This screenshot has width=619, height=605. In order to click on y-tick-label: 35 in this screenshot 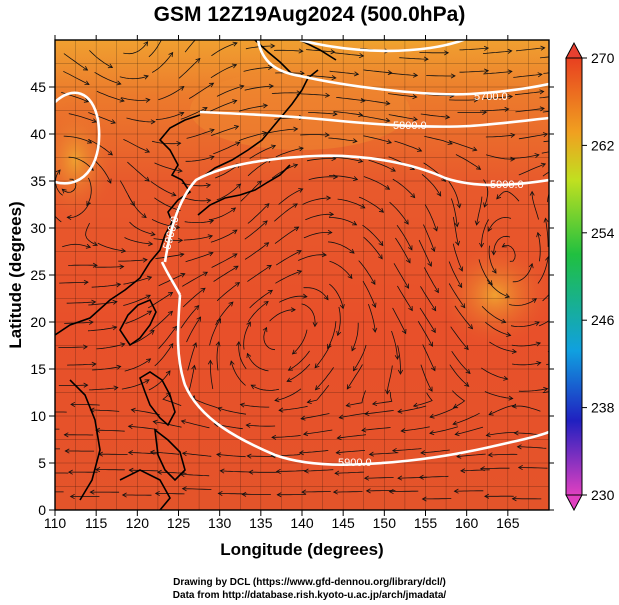, I will do `click(38, 181)`.